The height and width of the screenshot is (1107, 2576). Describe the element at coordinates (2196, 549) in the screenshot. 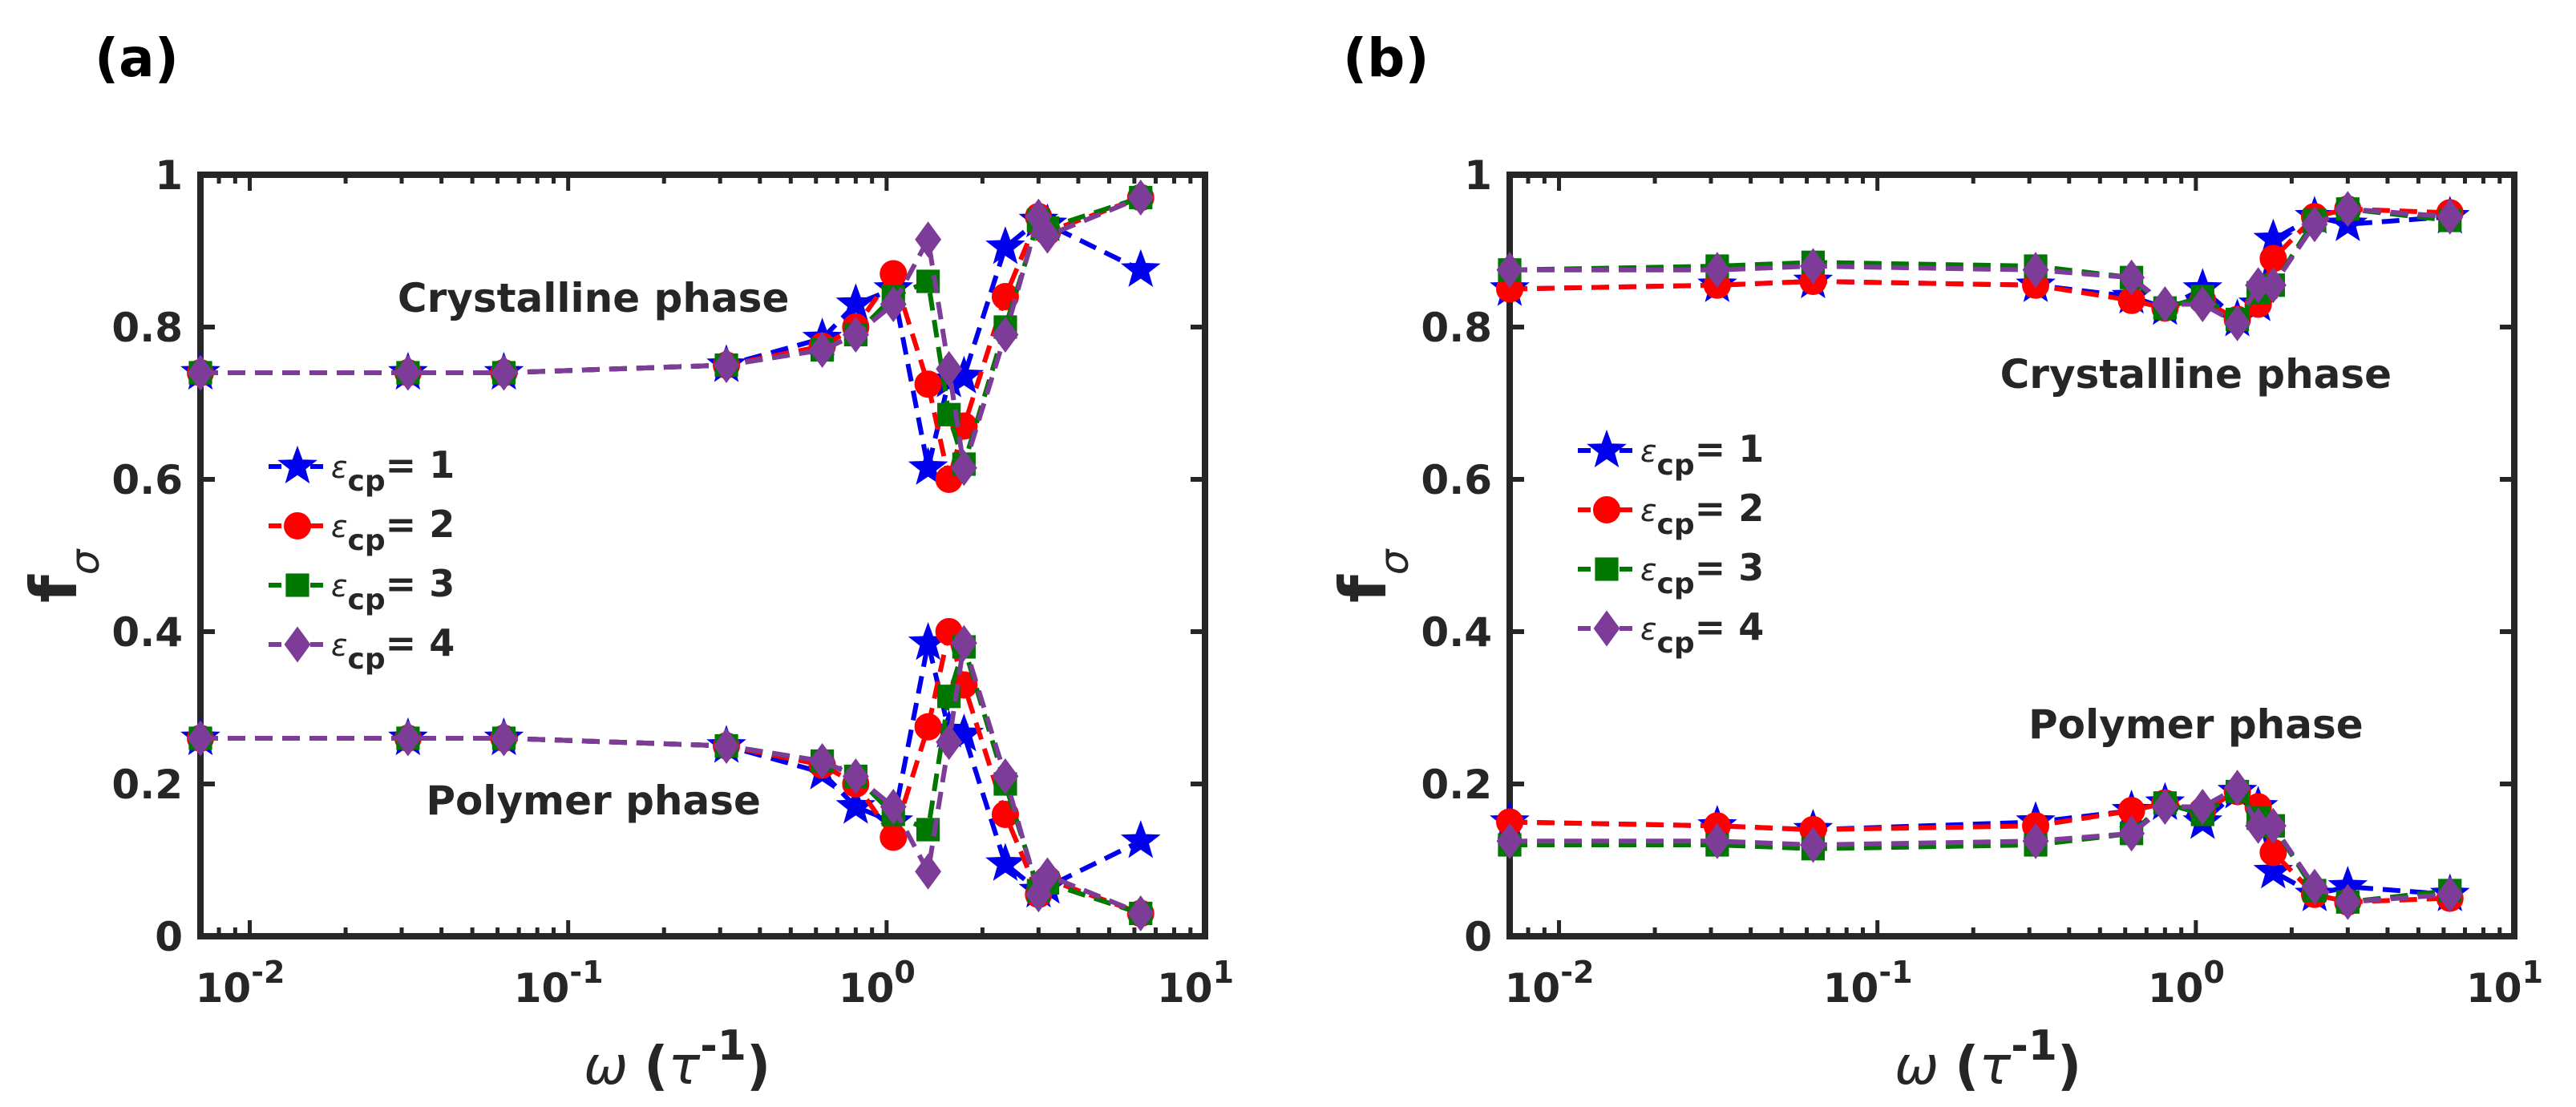

I see `panel-b-annotations: Crystalline phase Polymer phase` at that location.